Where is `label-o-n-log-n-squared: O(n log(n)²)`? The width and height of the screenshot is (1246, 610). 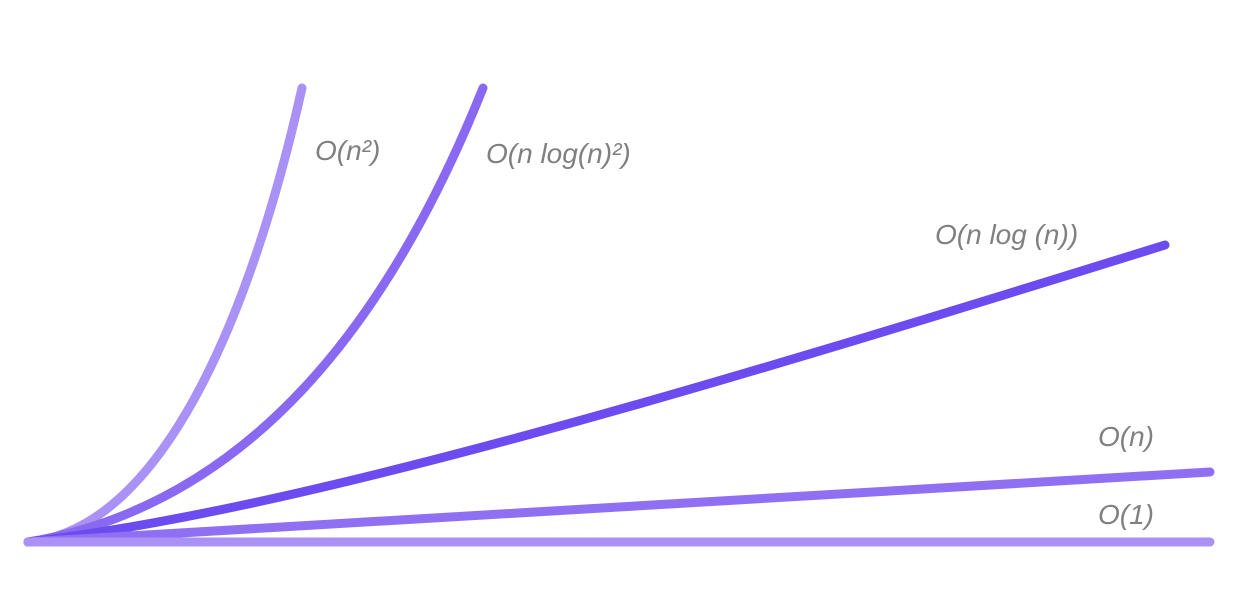 label-o-n-log-n-squared: O(n log(n)²) is located at coordinates (558, 153).